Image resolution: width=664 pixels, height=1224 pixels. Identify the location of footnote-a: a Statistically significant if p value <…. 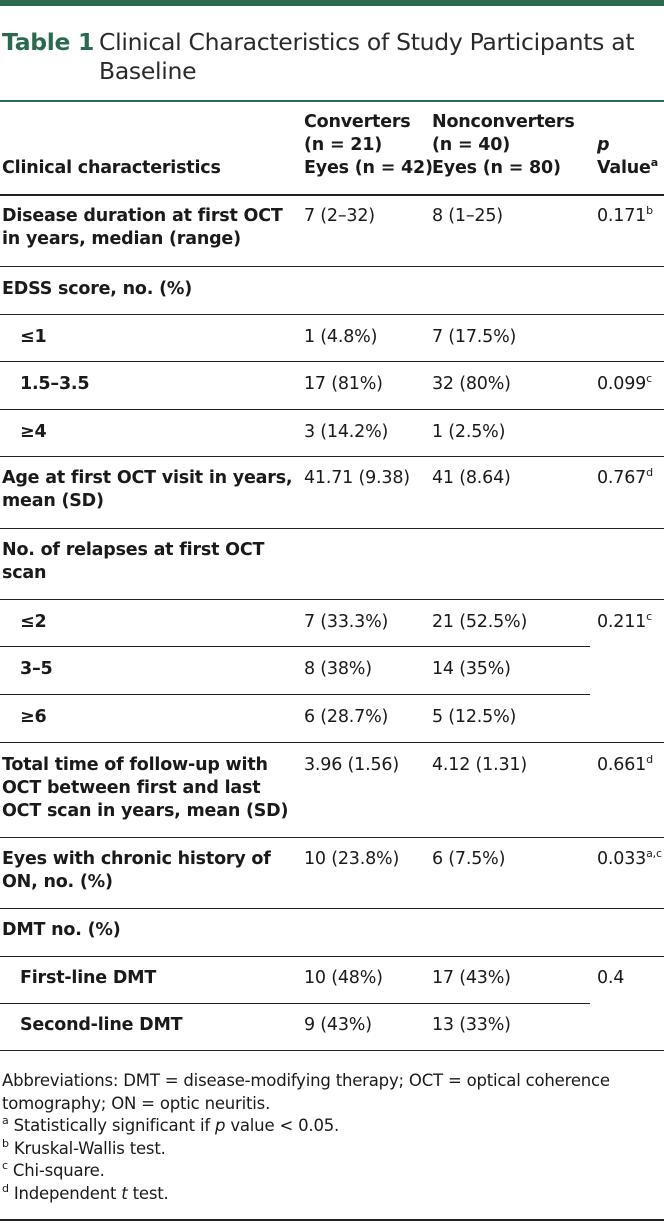
(332, 1126).